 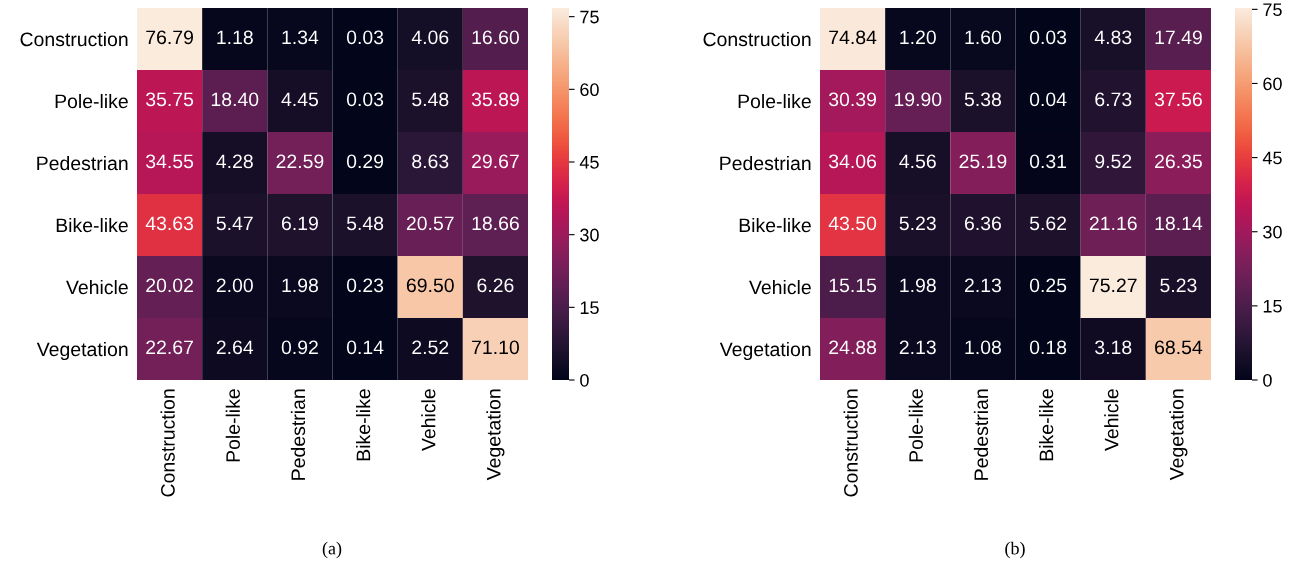 I want to click on data-label: 25.19, so click(x=983, y=161).